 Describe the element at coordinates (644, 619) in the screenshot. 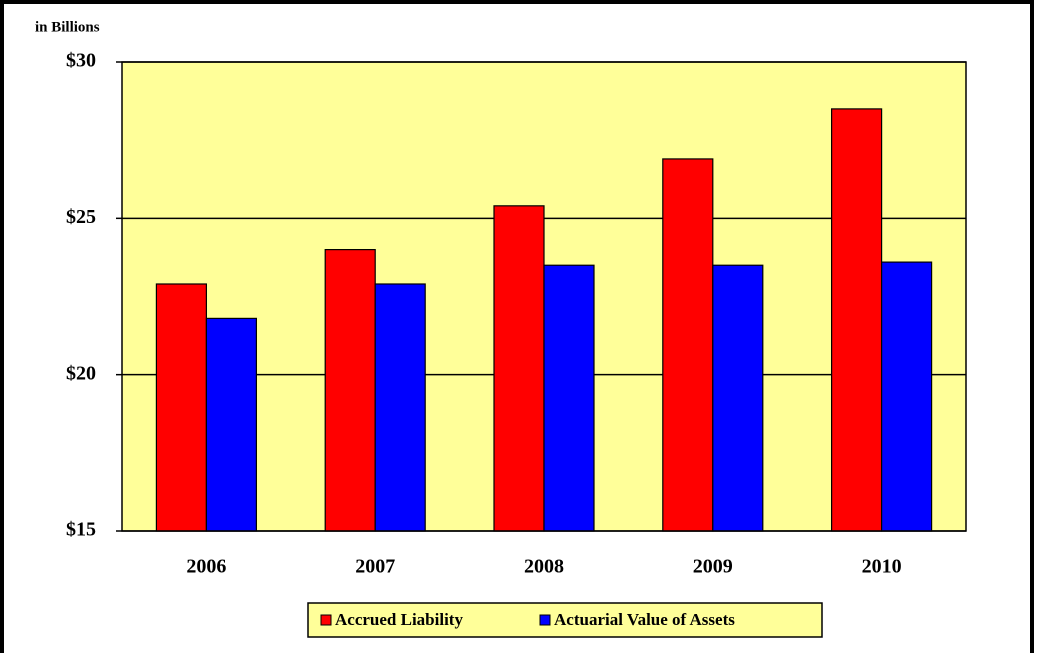

I see `legend-label: Actuarial Value of Assets` at that location.